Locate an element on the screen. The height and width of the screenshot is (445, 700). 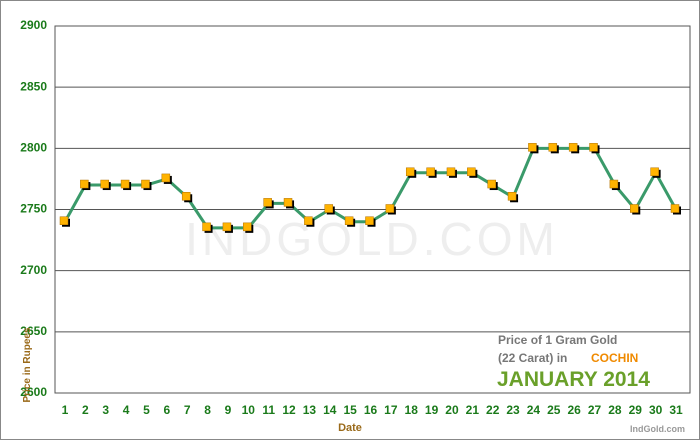
x-tick-label: 2 is located at coordinates (85, 410).